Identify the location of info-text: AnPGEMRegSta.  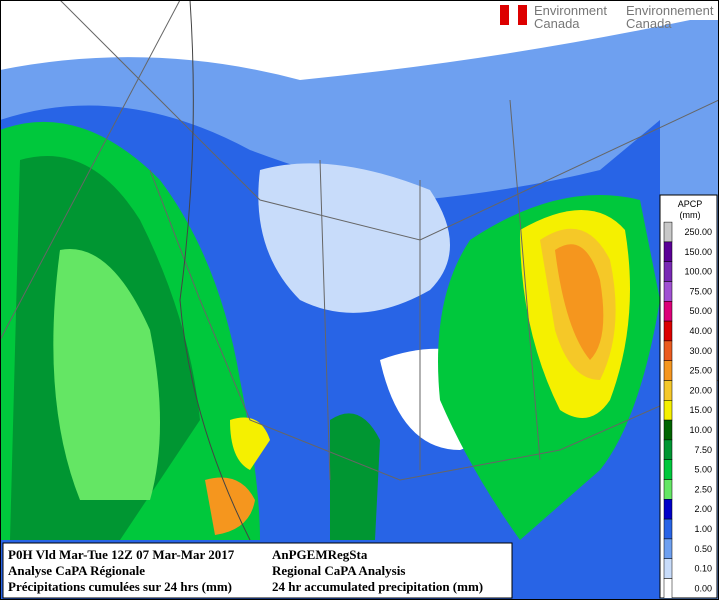
(320, 554).